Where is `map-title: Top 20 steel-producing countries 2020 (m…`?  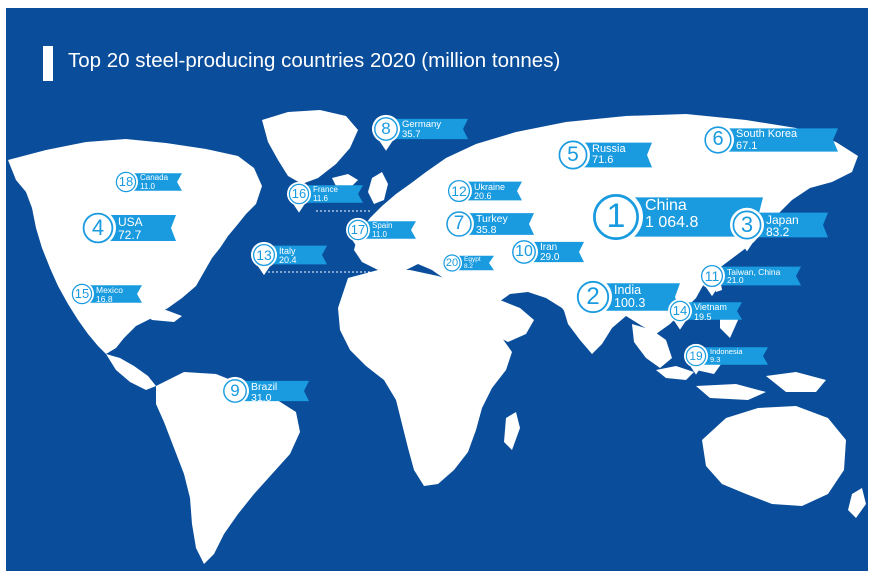 map-title: Top 20 steel-producing countries 2020 (m… is located at coordinates (314, 60).